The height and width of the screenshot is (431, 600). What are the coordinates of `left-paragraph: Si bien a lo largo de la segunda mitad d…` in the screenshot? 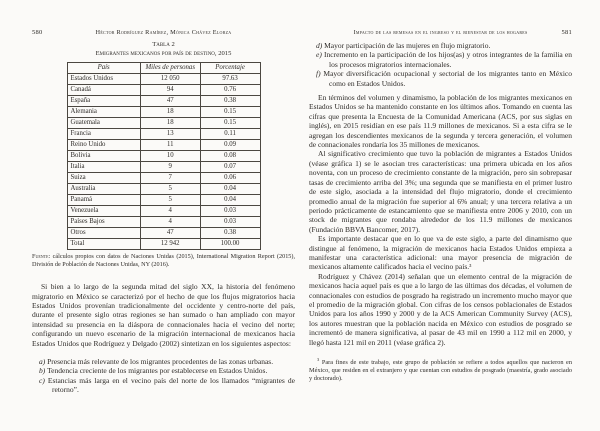 It's located at (163, 315).